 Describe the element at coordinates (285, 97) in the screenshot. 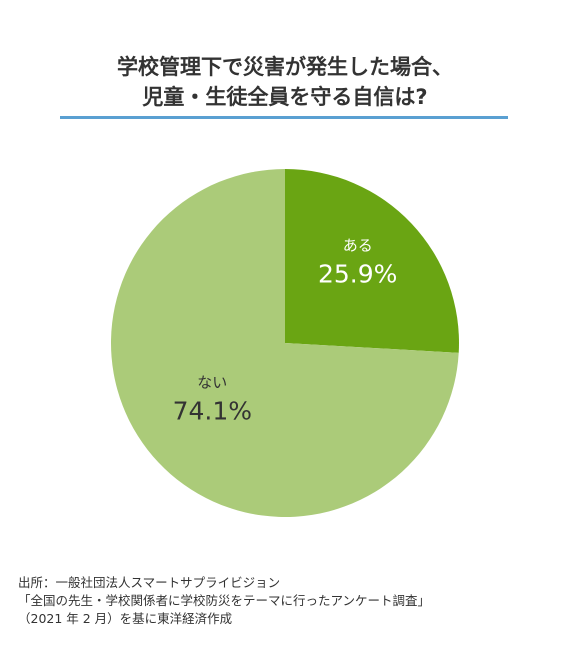

I see `chart-title-line2: 児童・生徒全員を守る自信は?` at that location.